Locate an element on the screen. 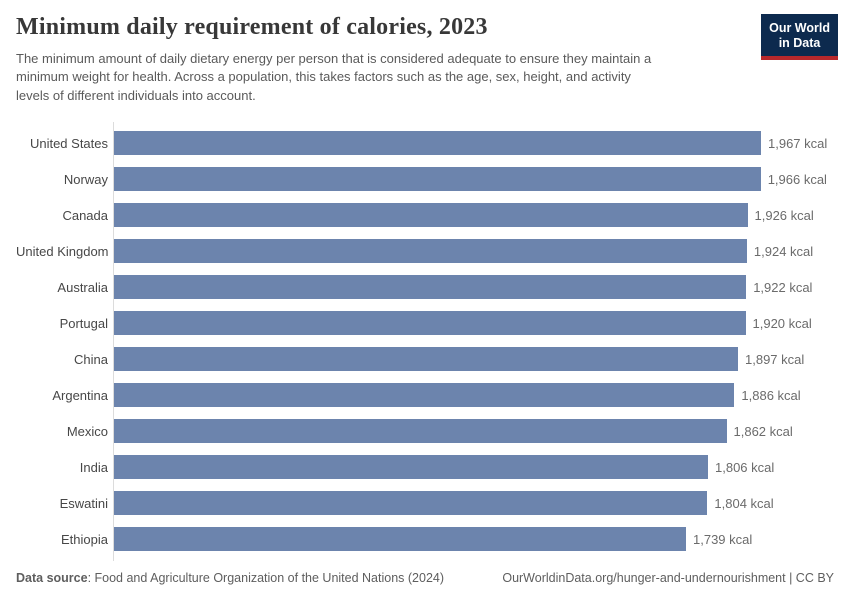  bar-area: 1,739 kcal is located at coordinates (474, 539).